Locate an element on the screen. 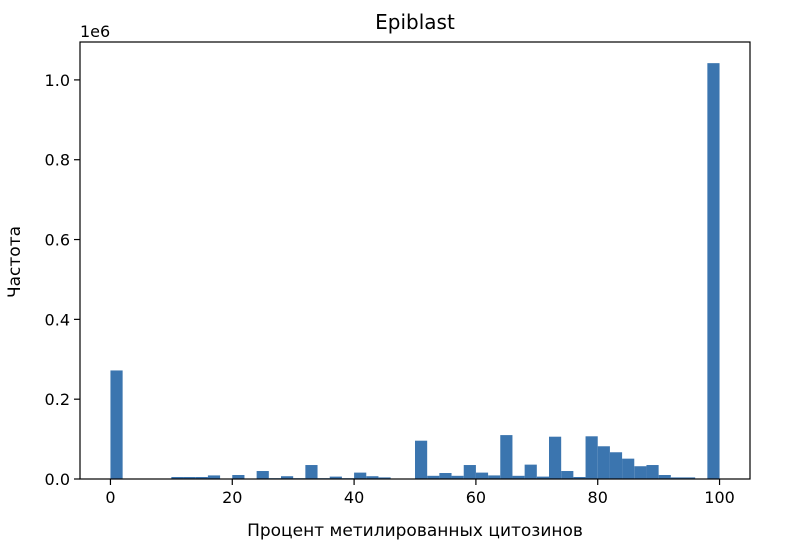 This screenshot has width=806, height=558. y-tick-label: 0.4 is located at coordinates (57, 319).